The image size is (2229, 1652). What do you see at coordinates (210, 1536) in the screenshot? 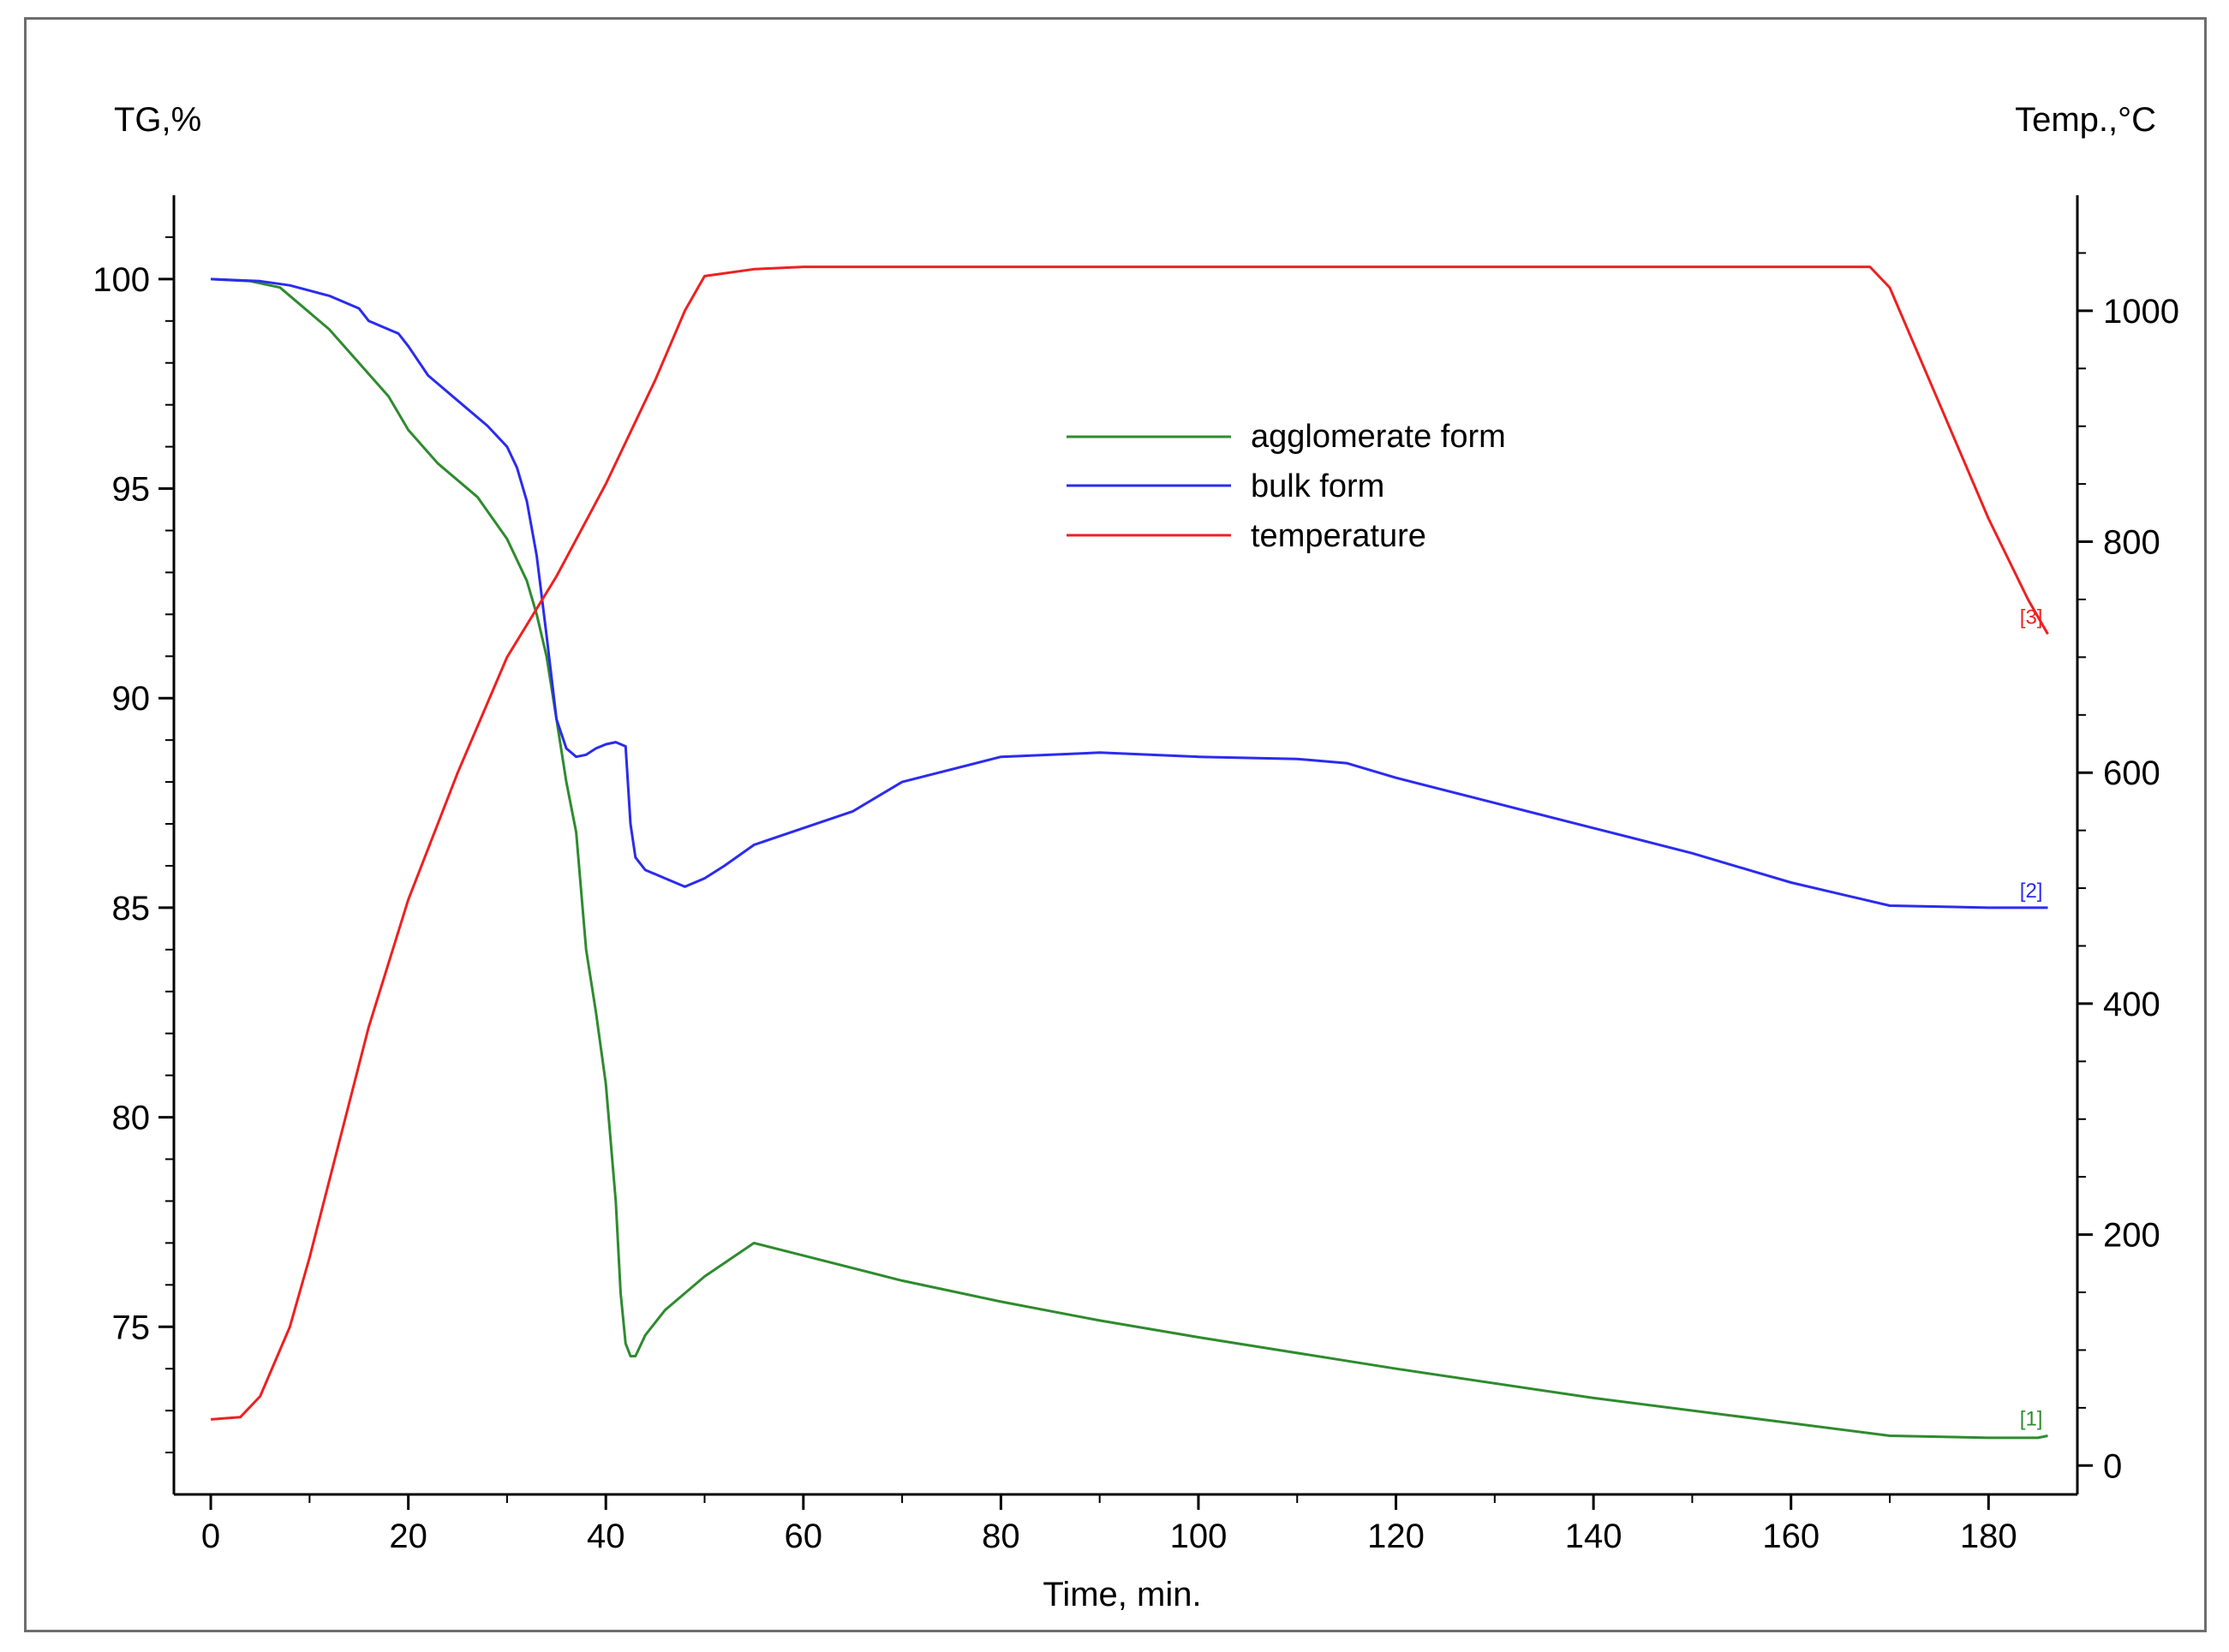
I see `x-tick-label: 0` at bounding box center [210, 1536].